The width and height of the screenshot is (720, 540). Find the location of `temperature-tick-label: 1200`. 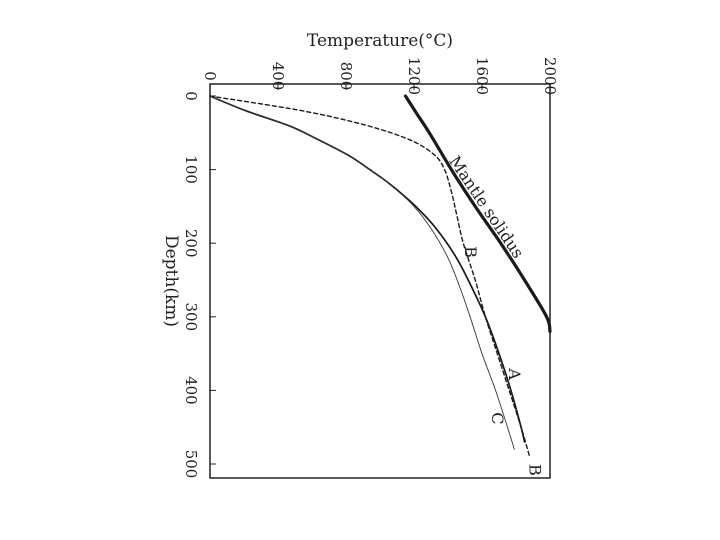

temperature-tick-label: 1200 is located at coordinates (414, 76).